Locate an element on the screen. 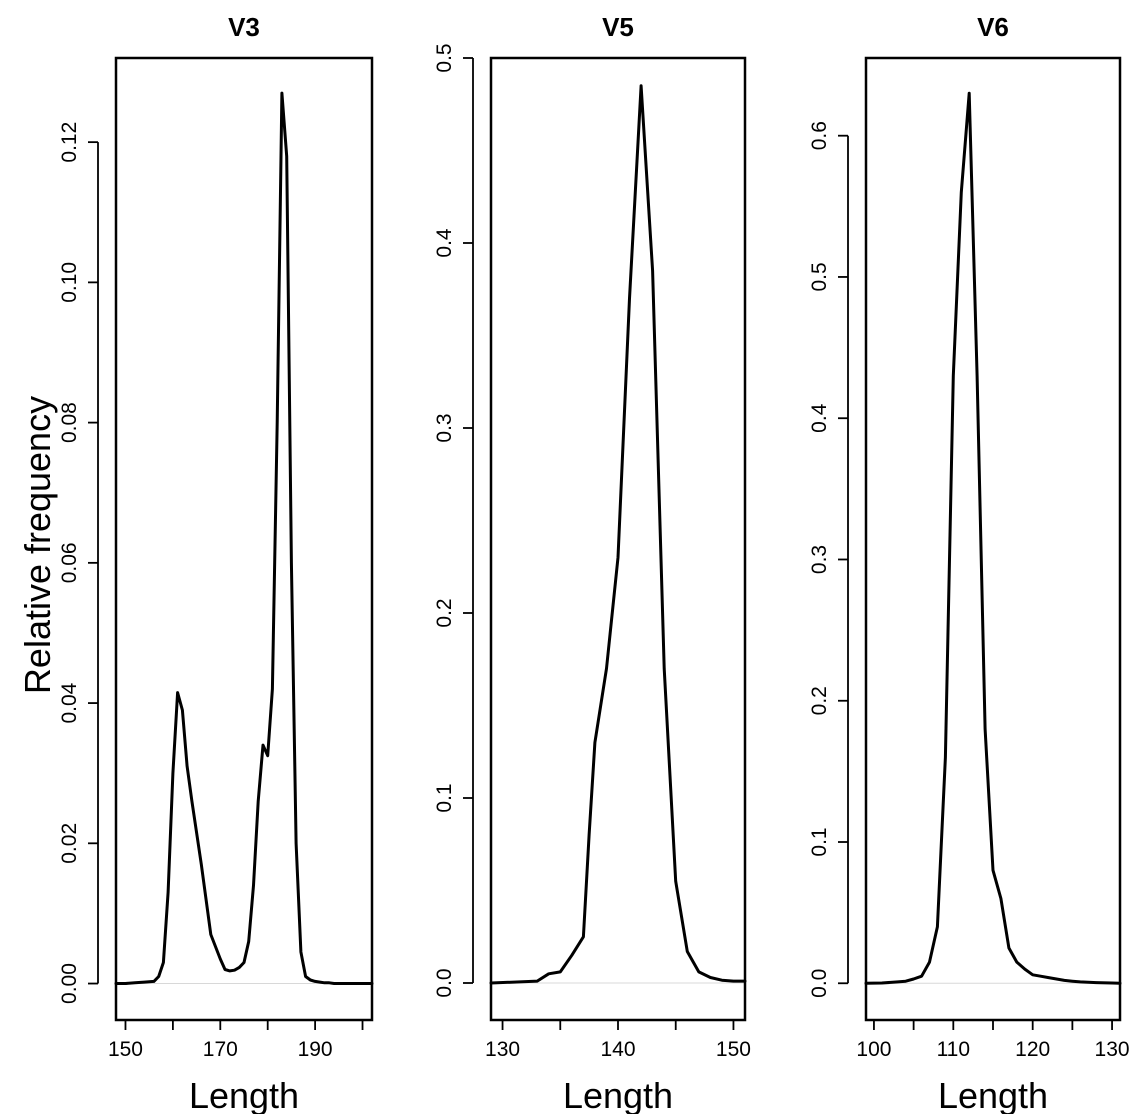  x-tick-label: 120 is located at coordinates (1032, 1049).